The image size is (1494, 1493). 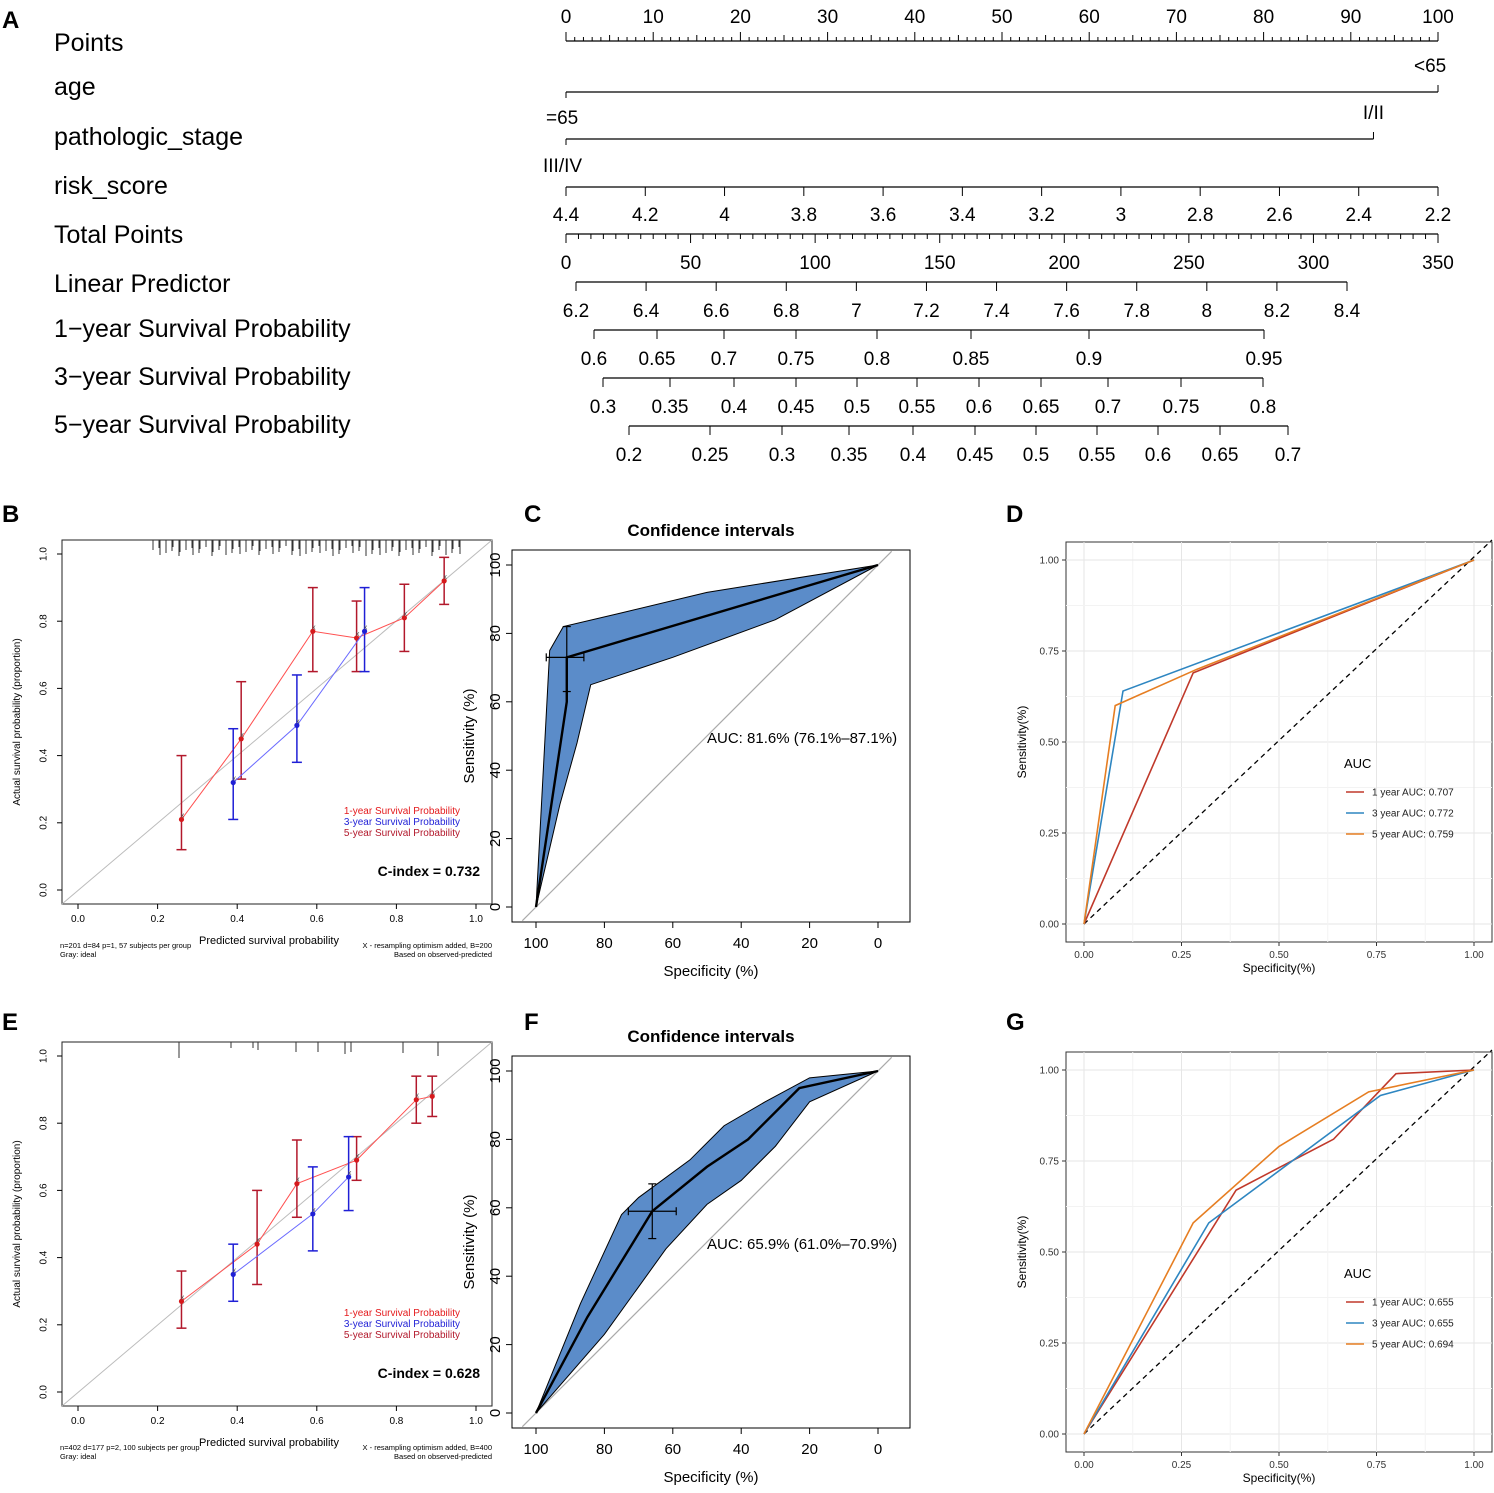 I want to click on y-tick-label: 0.75, so click(x=1050, y=1162).